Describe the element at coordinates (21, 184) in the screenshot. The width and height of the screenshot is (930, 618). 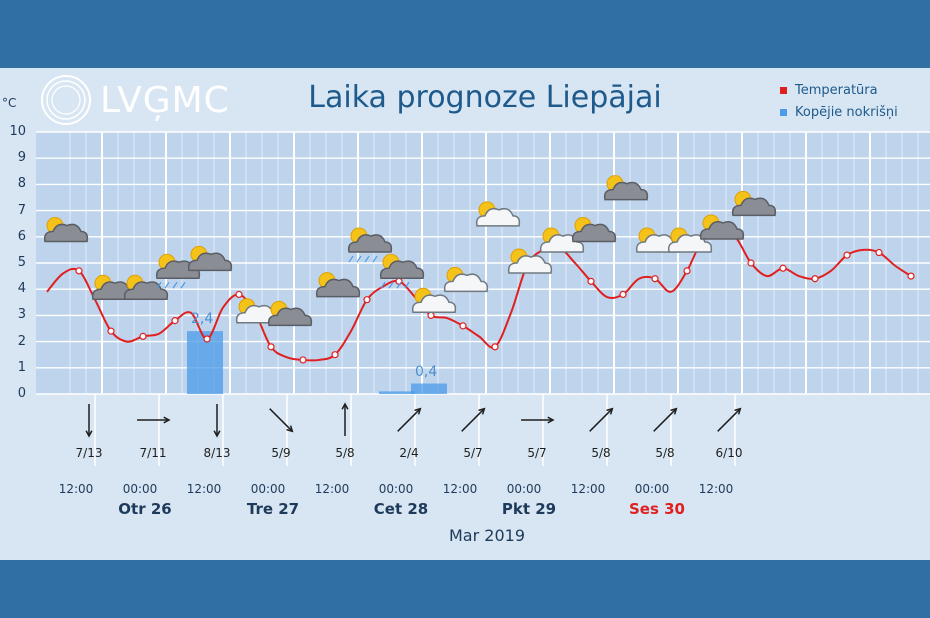
I see `y-tick-label: 8` at that location.